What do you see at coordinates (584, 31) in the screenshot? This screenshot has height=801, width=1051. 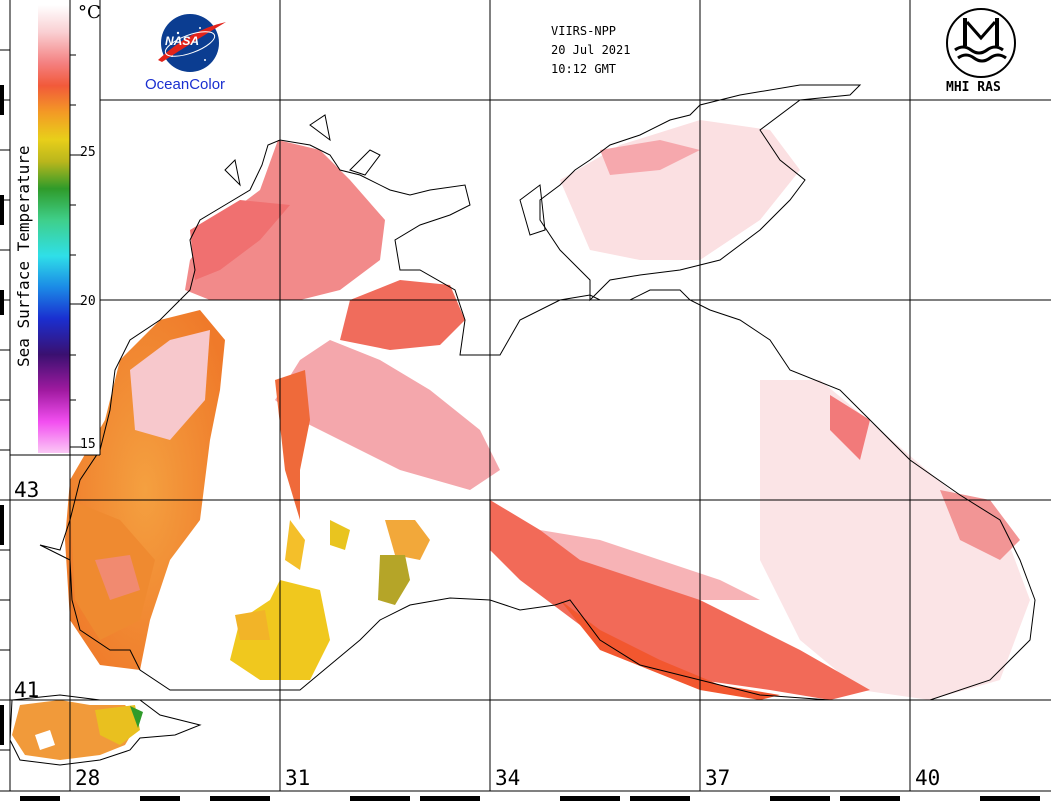 I see `satellite-name: VIIRS-NPP` at bounding box center [584, 31].